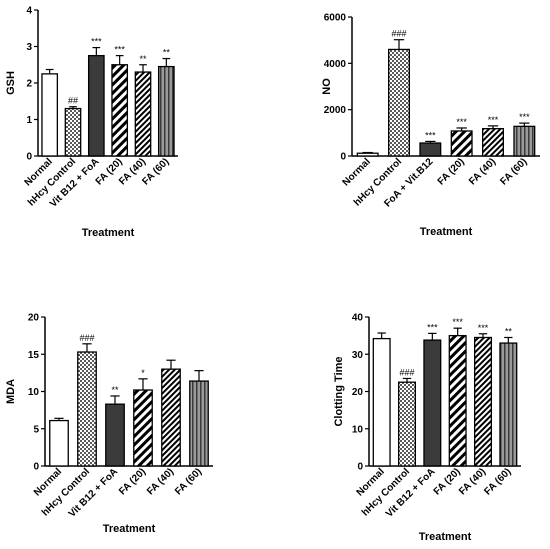 This screenshot has width=550, height=549. I want to click on y-tick-label: 4, so click(29, 11).